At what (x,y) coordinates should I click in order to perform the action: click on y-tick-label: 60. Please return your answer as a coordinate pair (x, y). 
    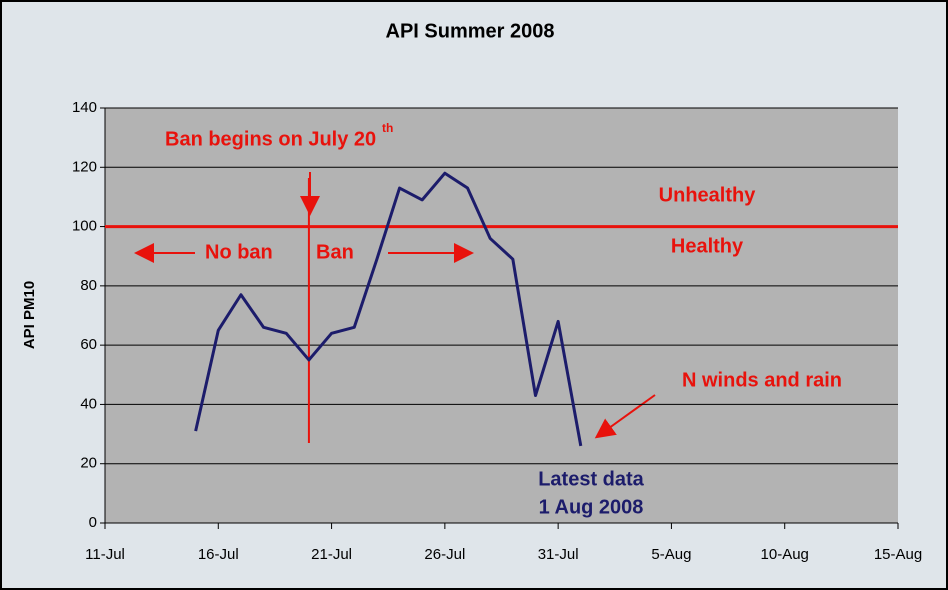
    Looking at the image, I should click on (88, 344).